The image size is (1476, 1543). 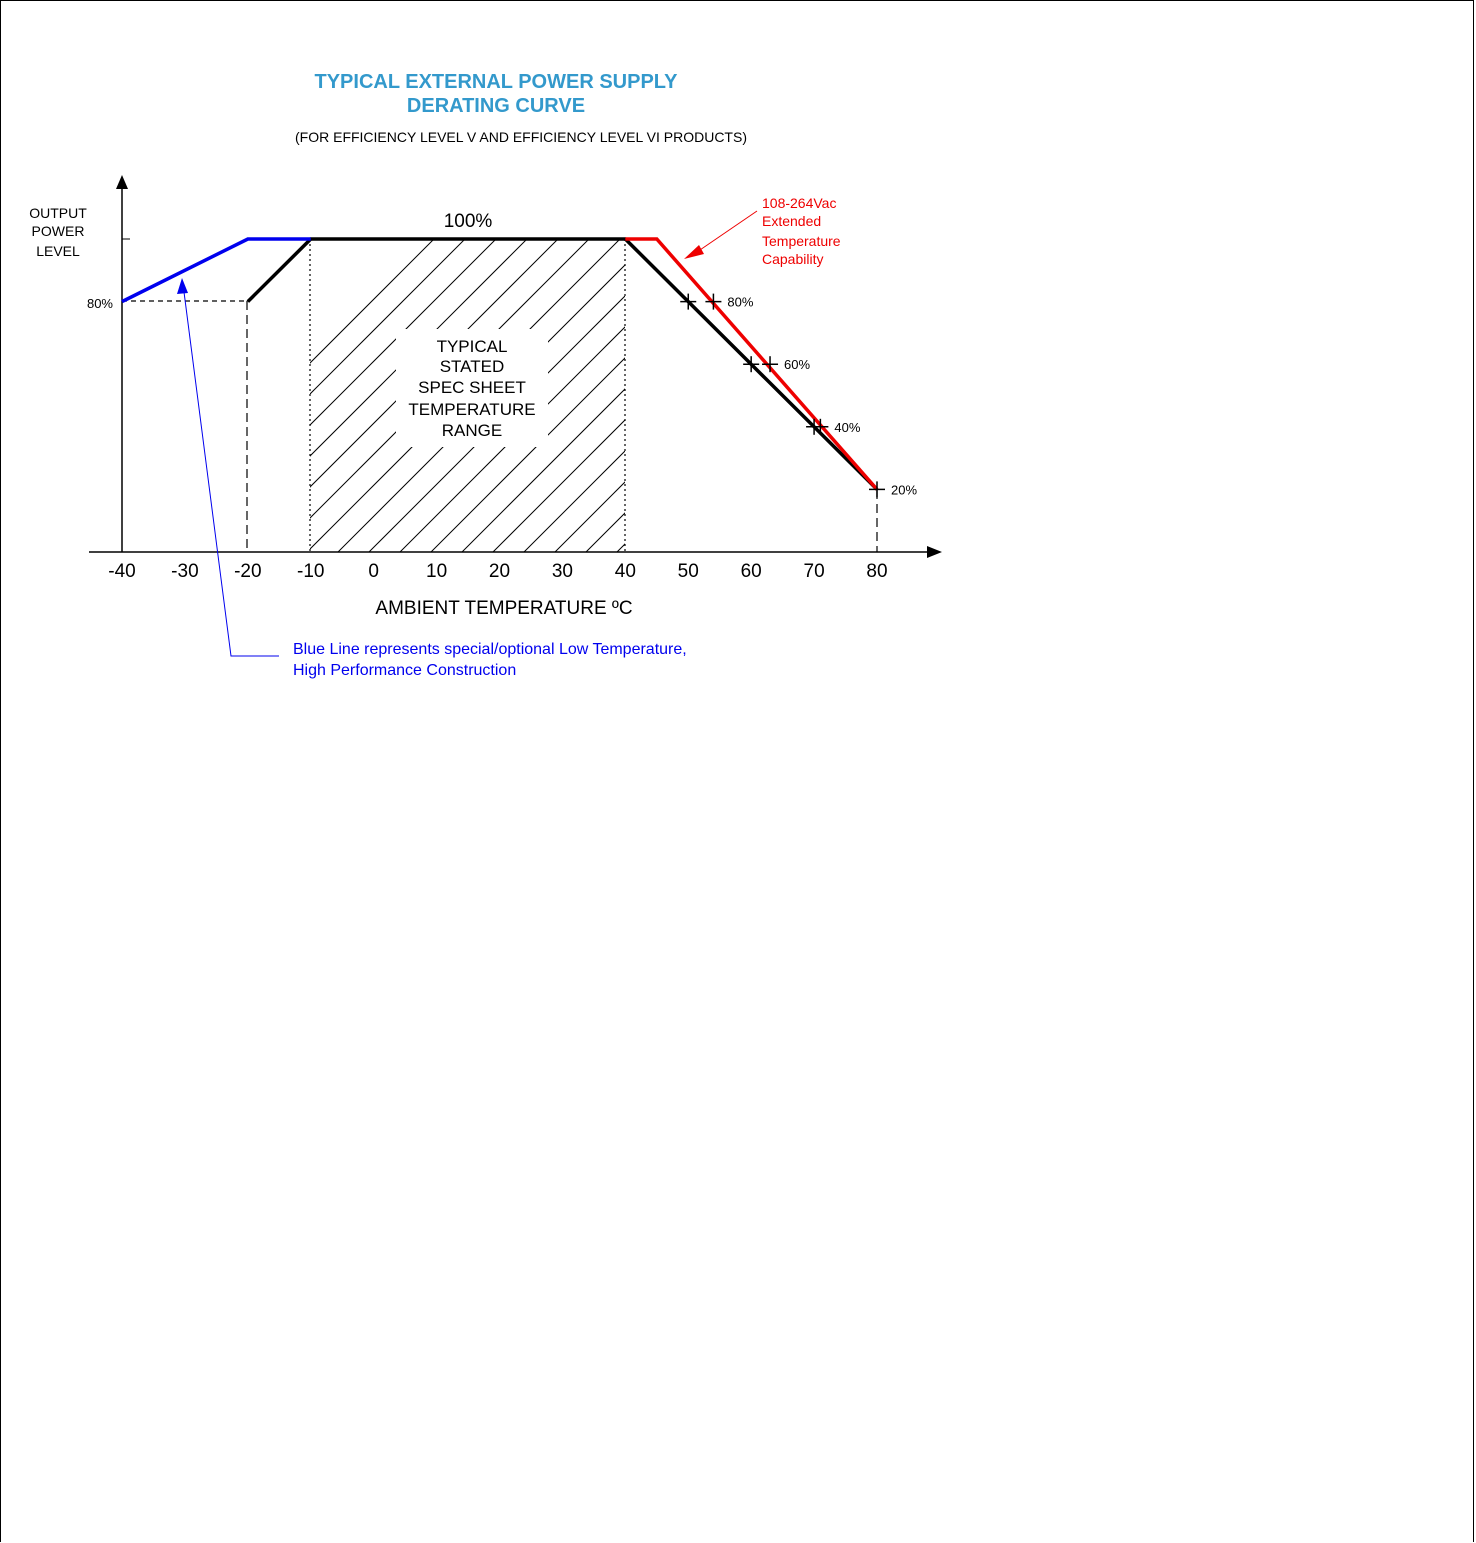 I want to click on ylabel-line-3: LEVEL, so click(x=58, y=251).